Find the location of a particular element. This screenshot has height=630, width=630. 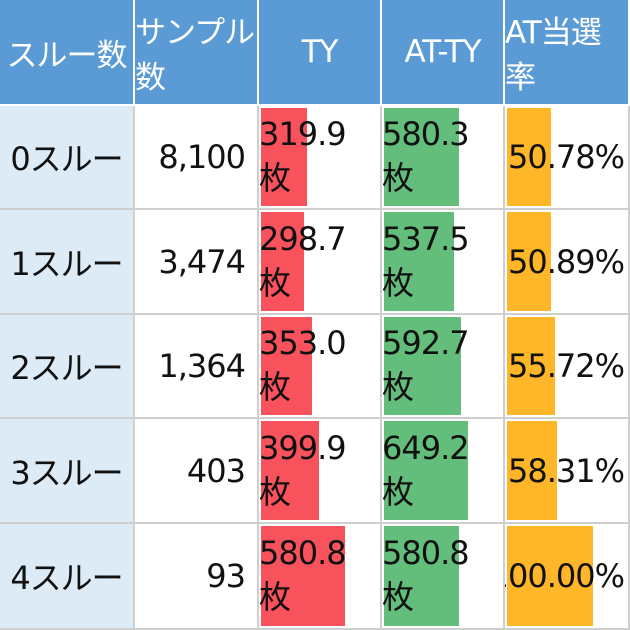

ty-cell: 580.8枚 is located at coordinates (320, 577).